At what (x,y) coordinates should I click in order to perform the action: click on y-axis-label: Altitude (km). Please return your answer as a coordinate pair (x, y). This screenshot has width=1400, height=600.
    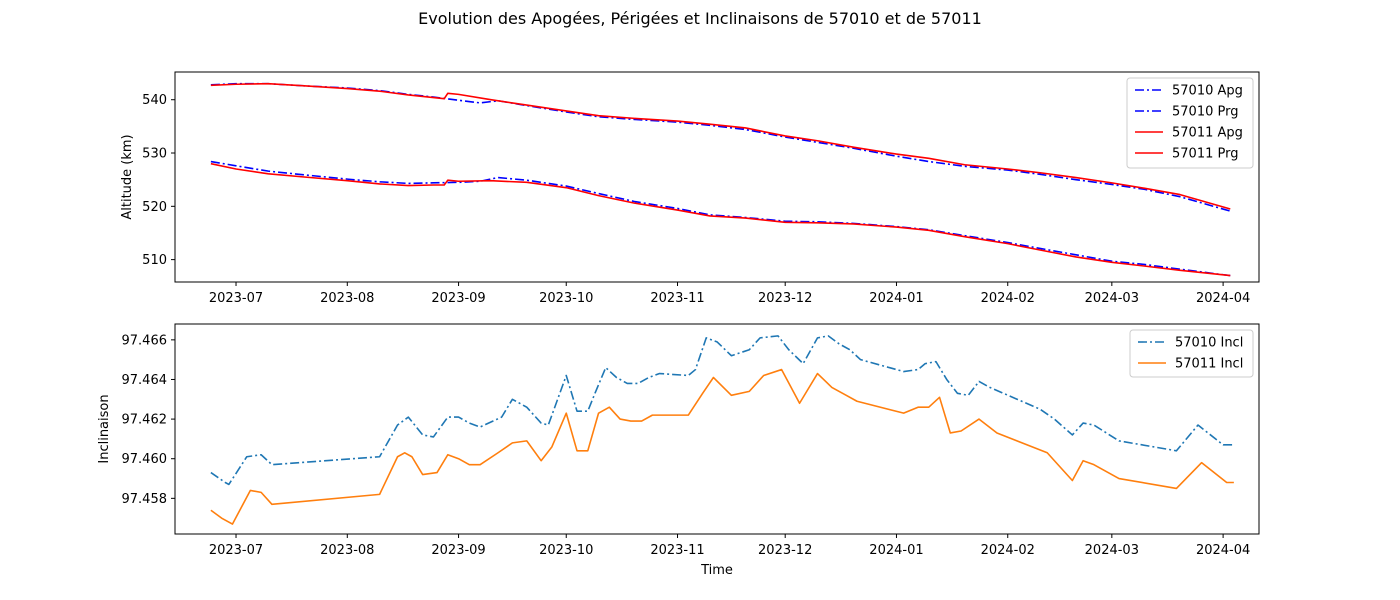
    Looking at the image, I should click on (127, 176).